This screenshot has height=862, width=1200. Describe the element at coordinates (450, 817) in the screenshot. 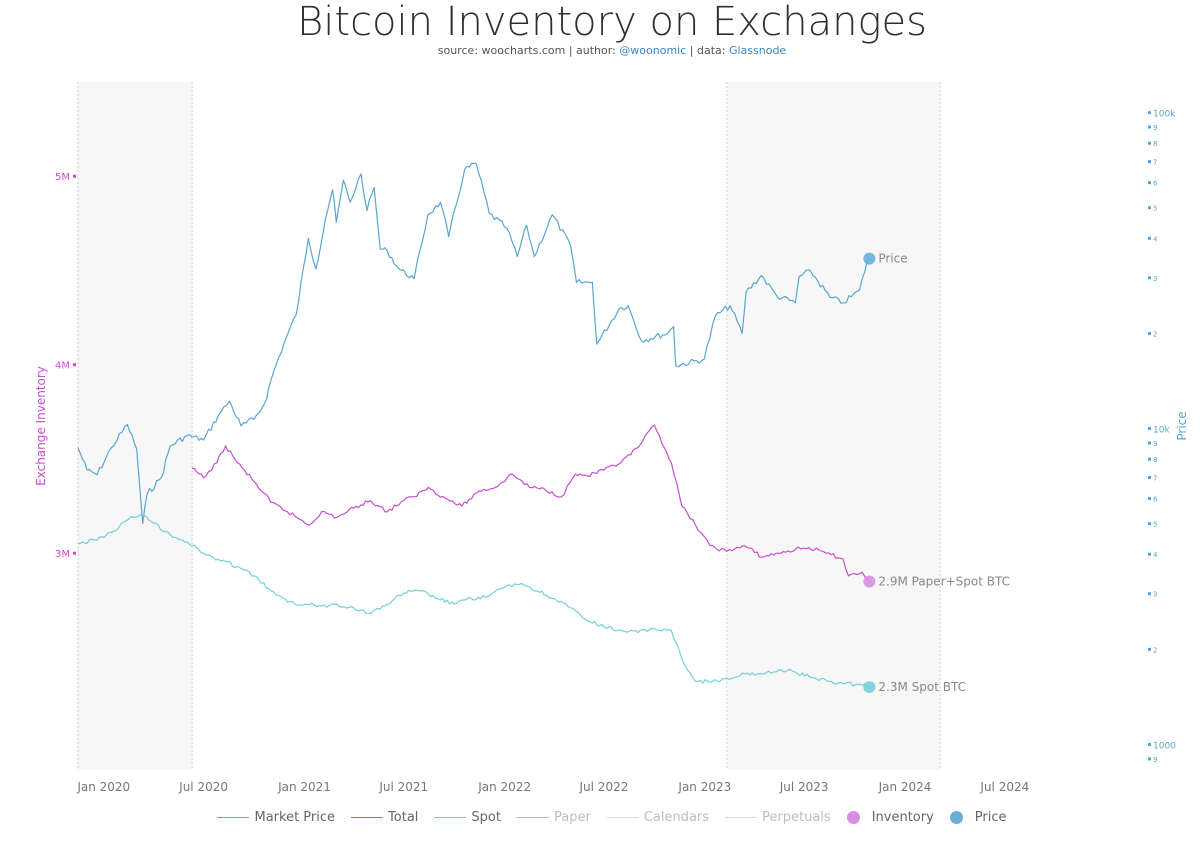

I see `legend-spot-swatch` at that location.